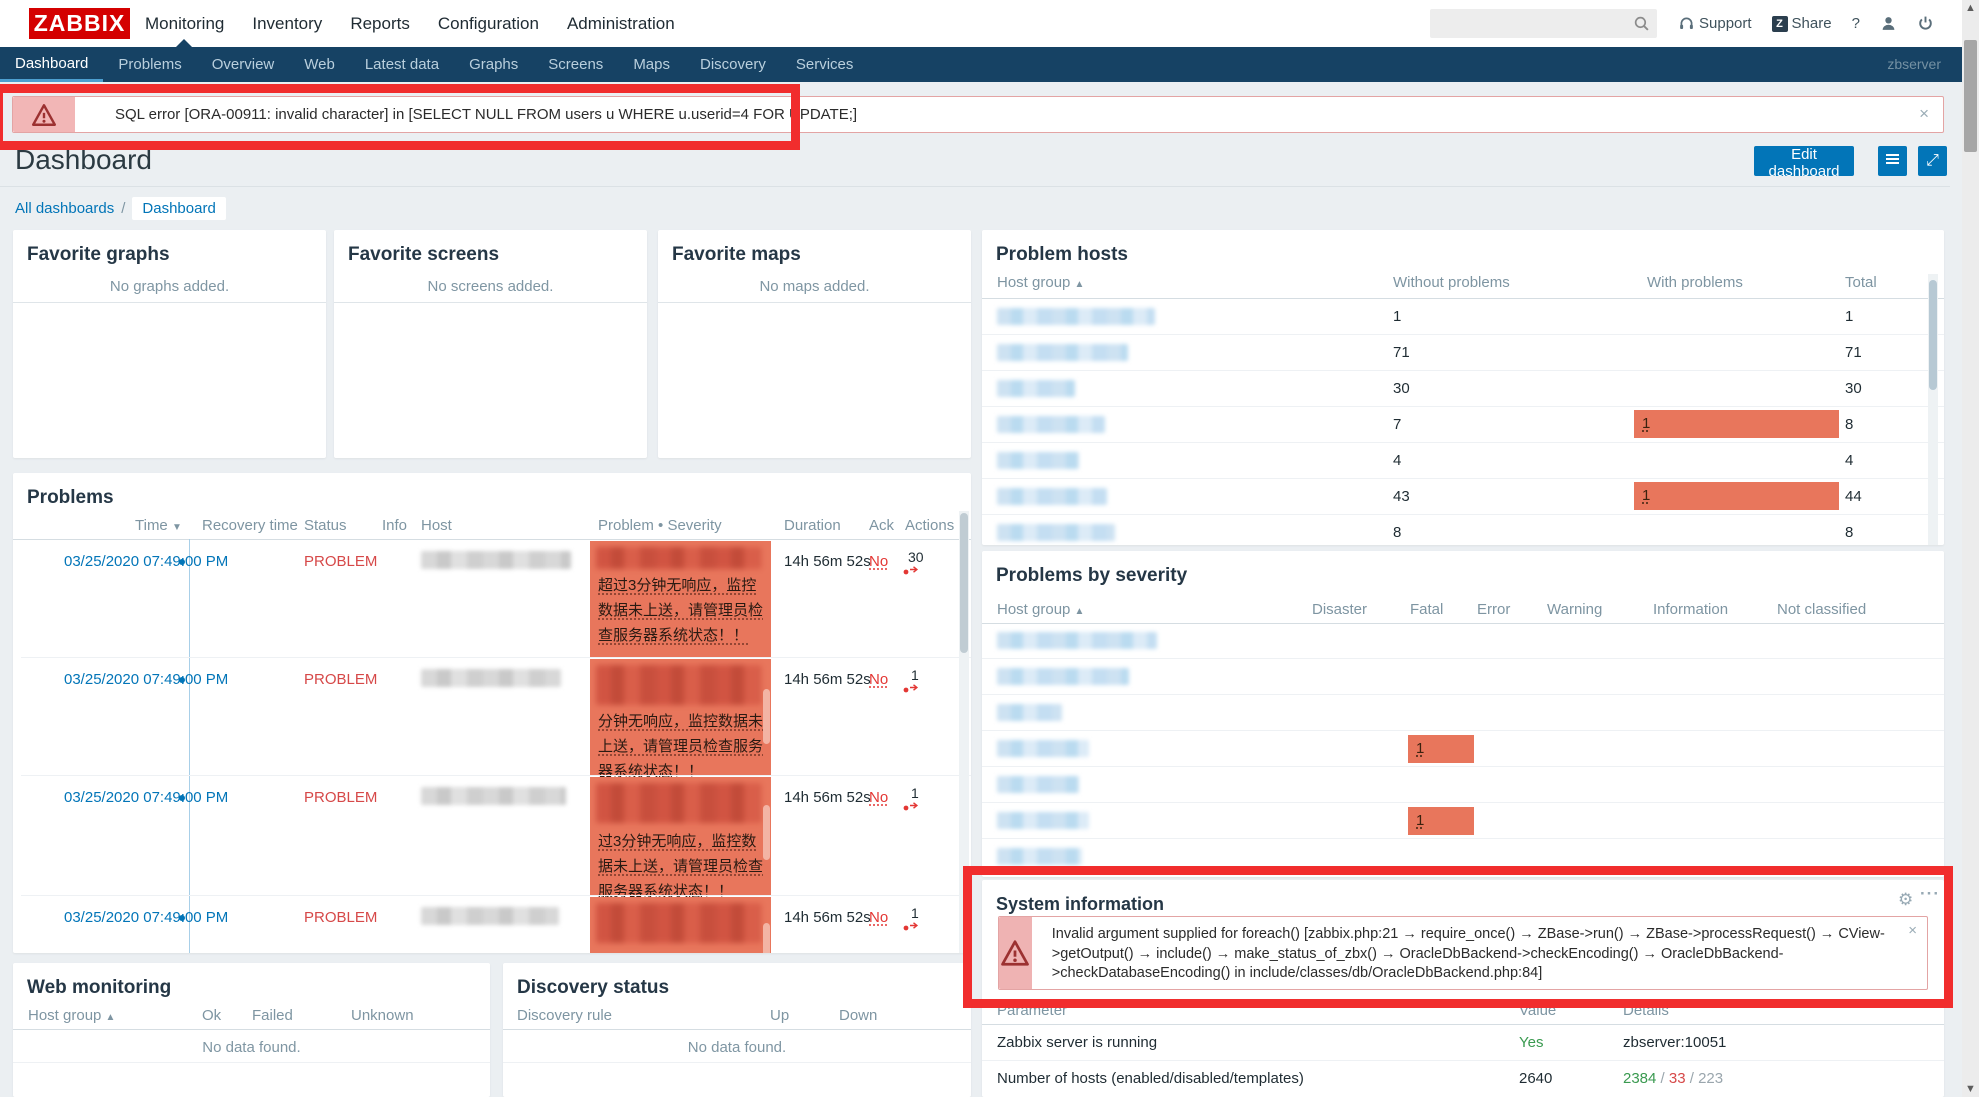 The height and width of the screenshot is (1097, 1979). Describe the element at coordinates (1077, 1042) in the screenshot. I see `parameter-label: Zabbix server is running` at that location.